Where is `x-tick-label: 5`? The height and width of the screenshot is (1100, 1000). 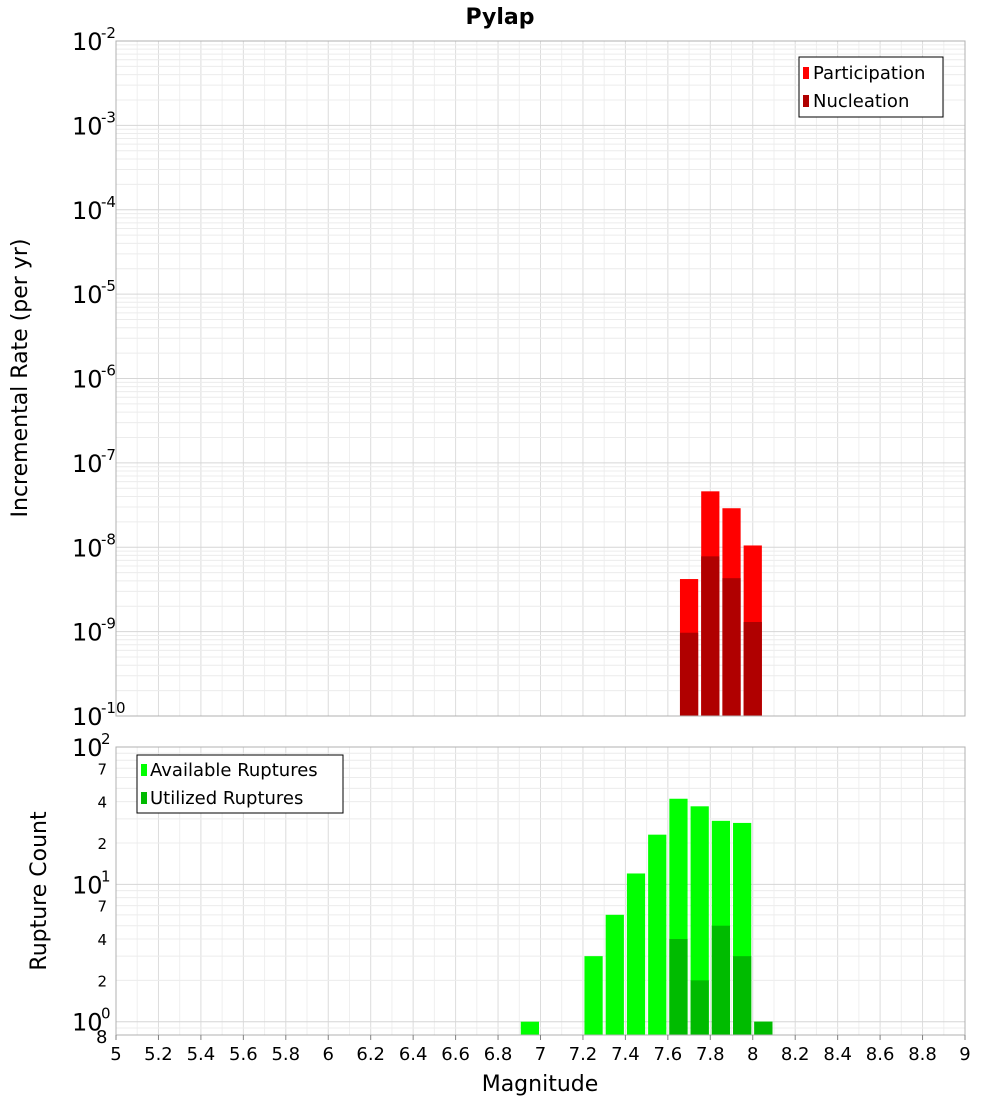 x-tick-label: 5 is located at coordinates (115, 1054).